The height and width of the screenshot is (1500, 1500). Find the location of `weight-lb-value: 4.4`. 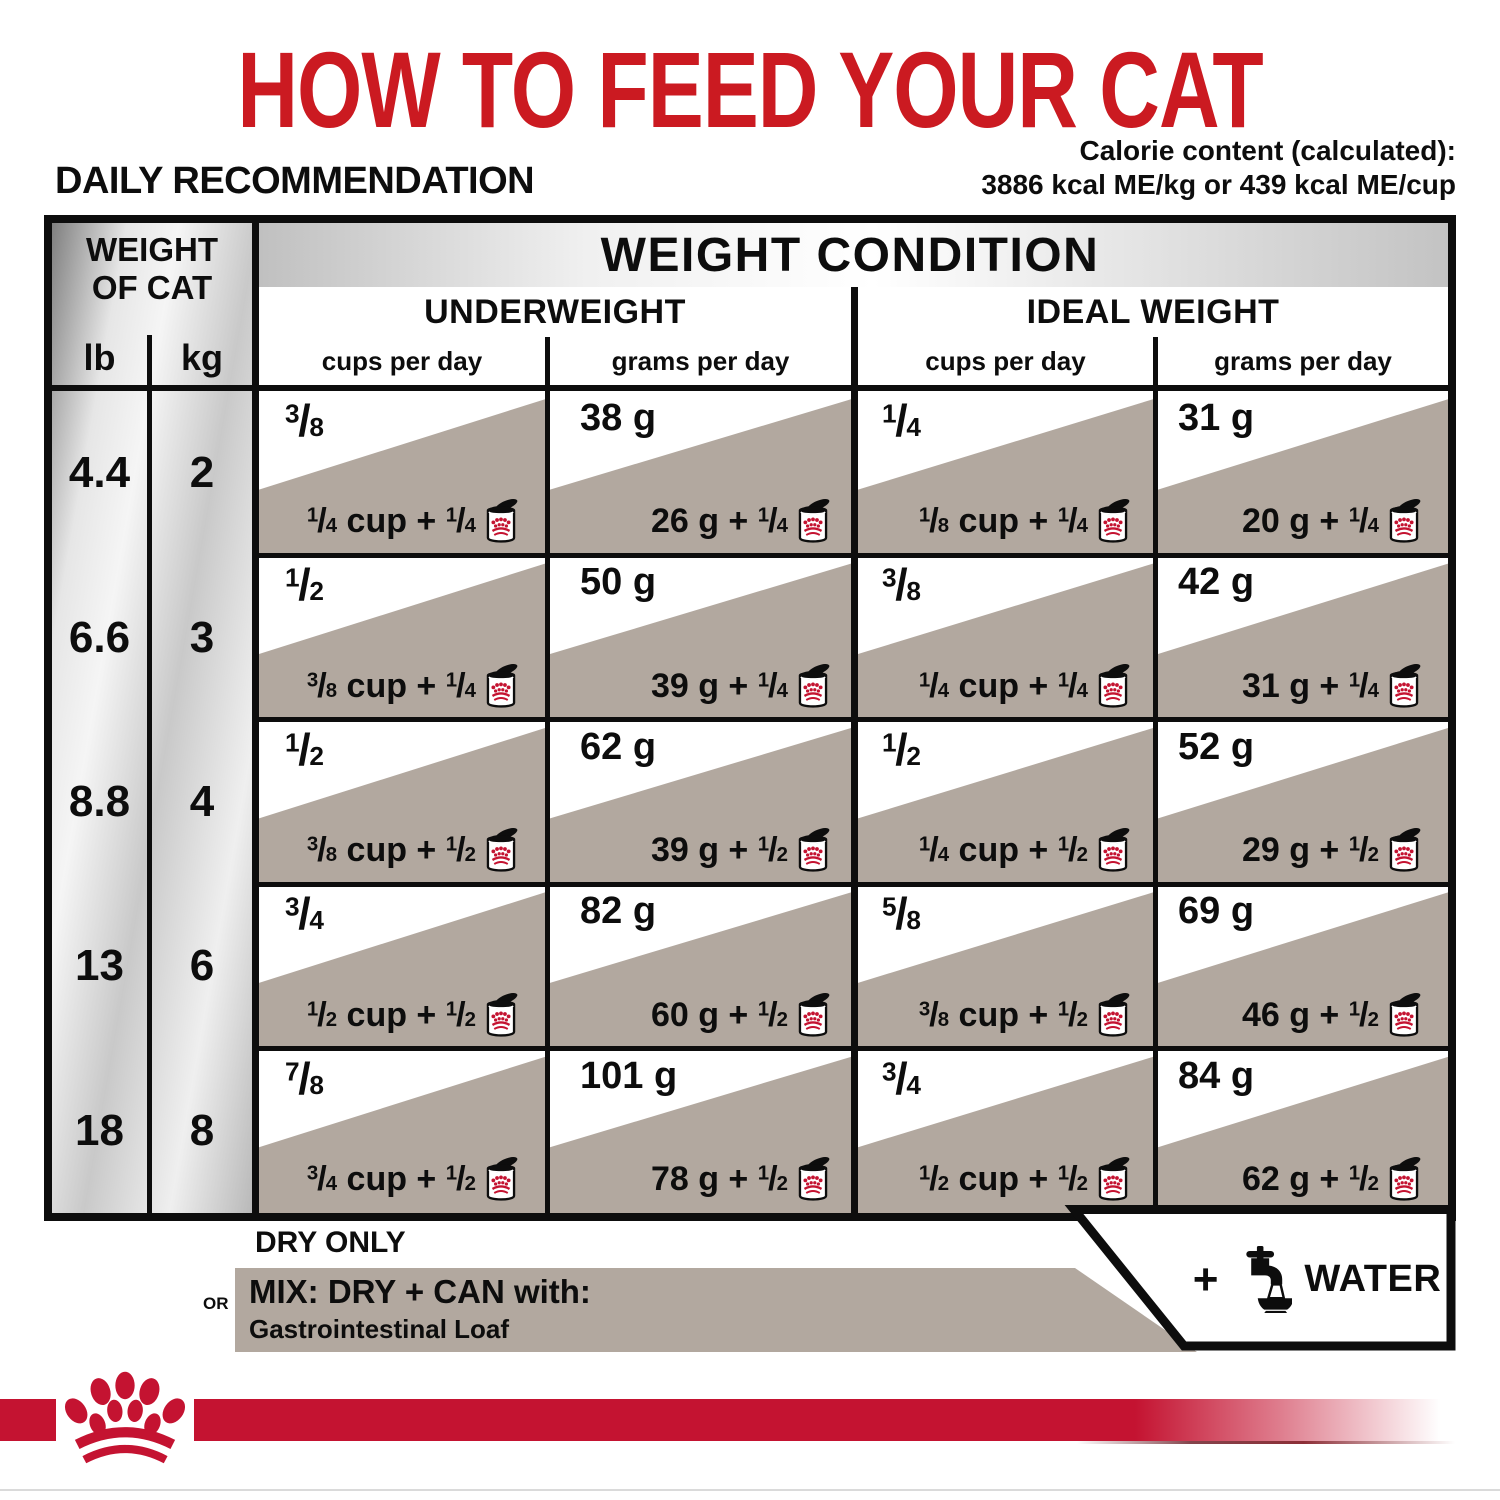

weight-lb-value: 4.4 is located at coordinates (99, 473).